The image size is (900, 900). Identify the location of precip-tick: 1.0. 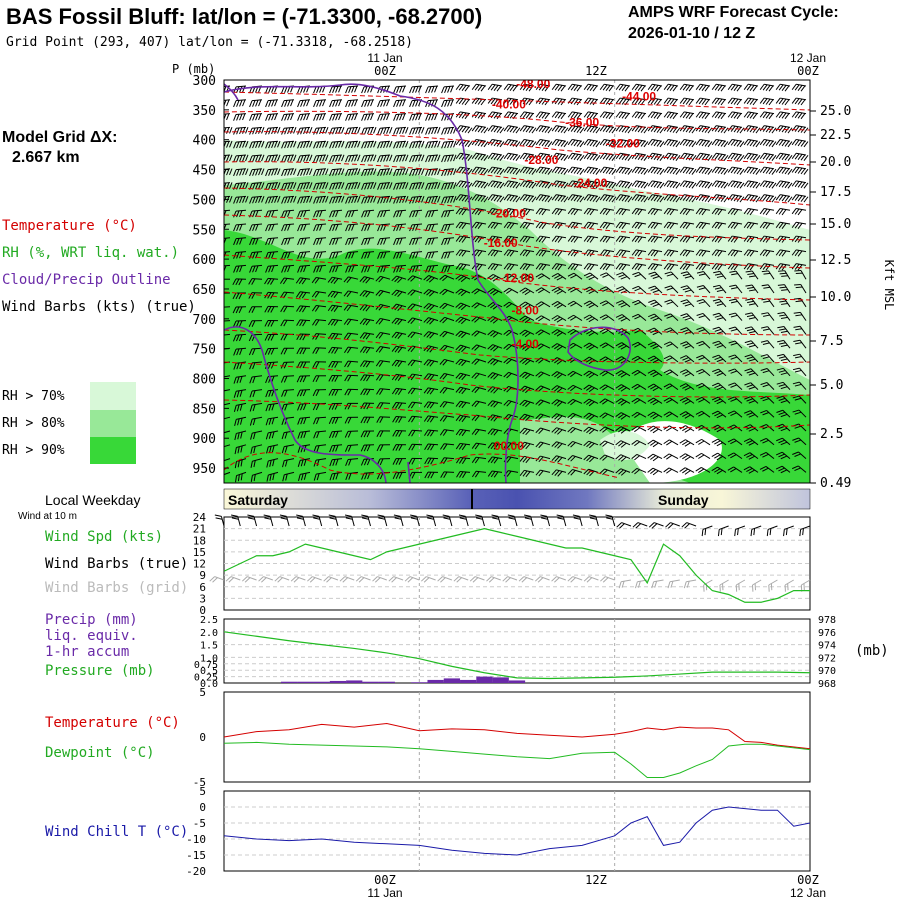
(209, 658).